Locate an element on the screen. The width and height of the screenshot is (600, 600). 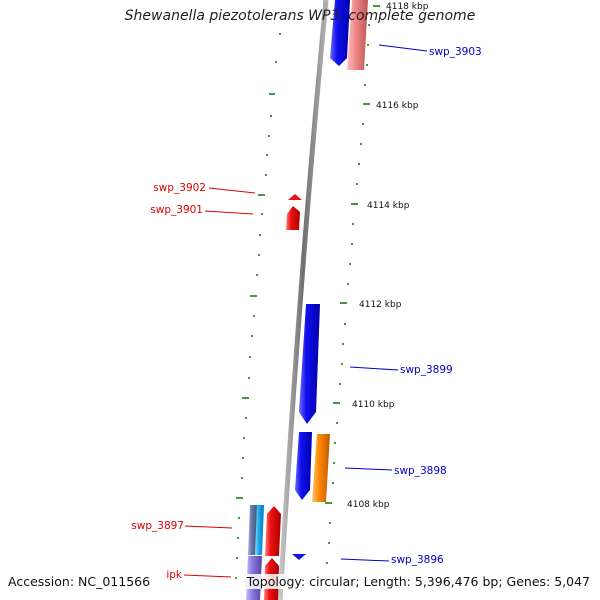
scale-label-4116: 4116 kbp is located at coordinates (397, 106).